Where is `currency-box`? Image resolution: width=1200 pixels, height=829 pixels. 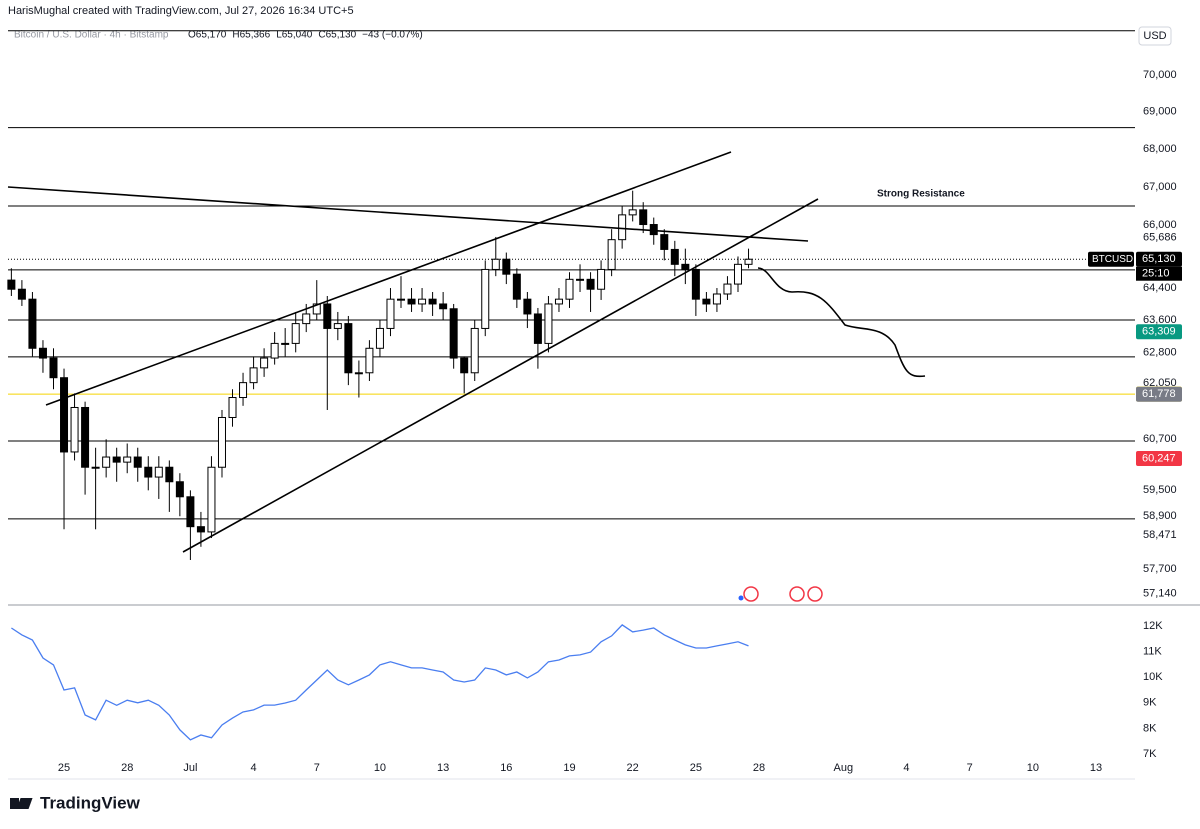 currency-box is located at coordinates (1155, 36).